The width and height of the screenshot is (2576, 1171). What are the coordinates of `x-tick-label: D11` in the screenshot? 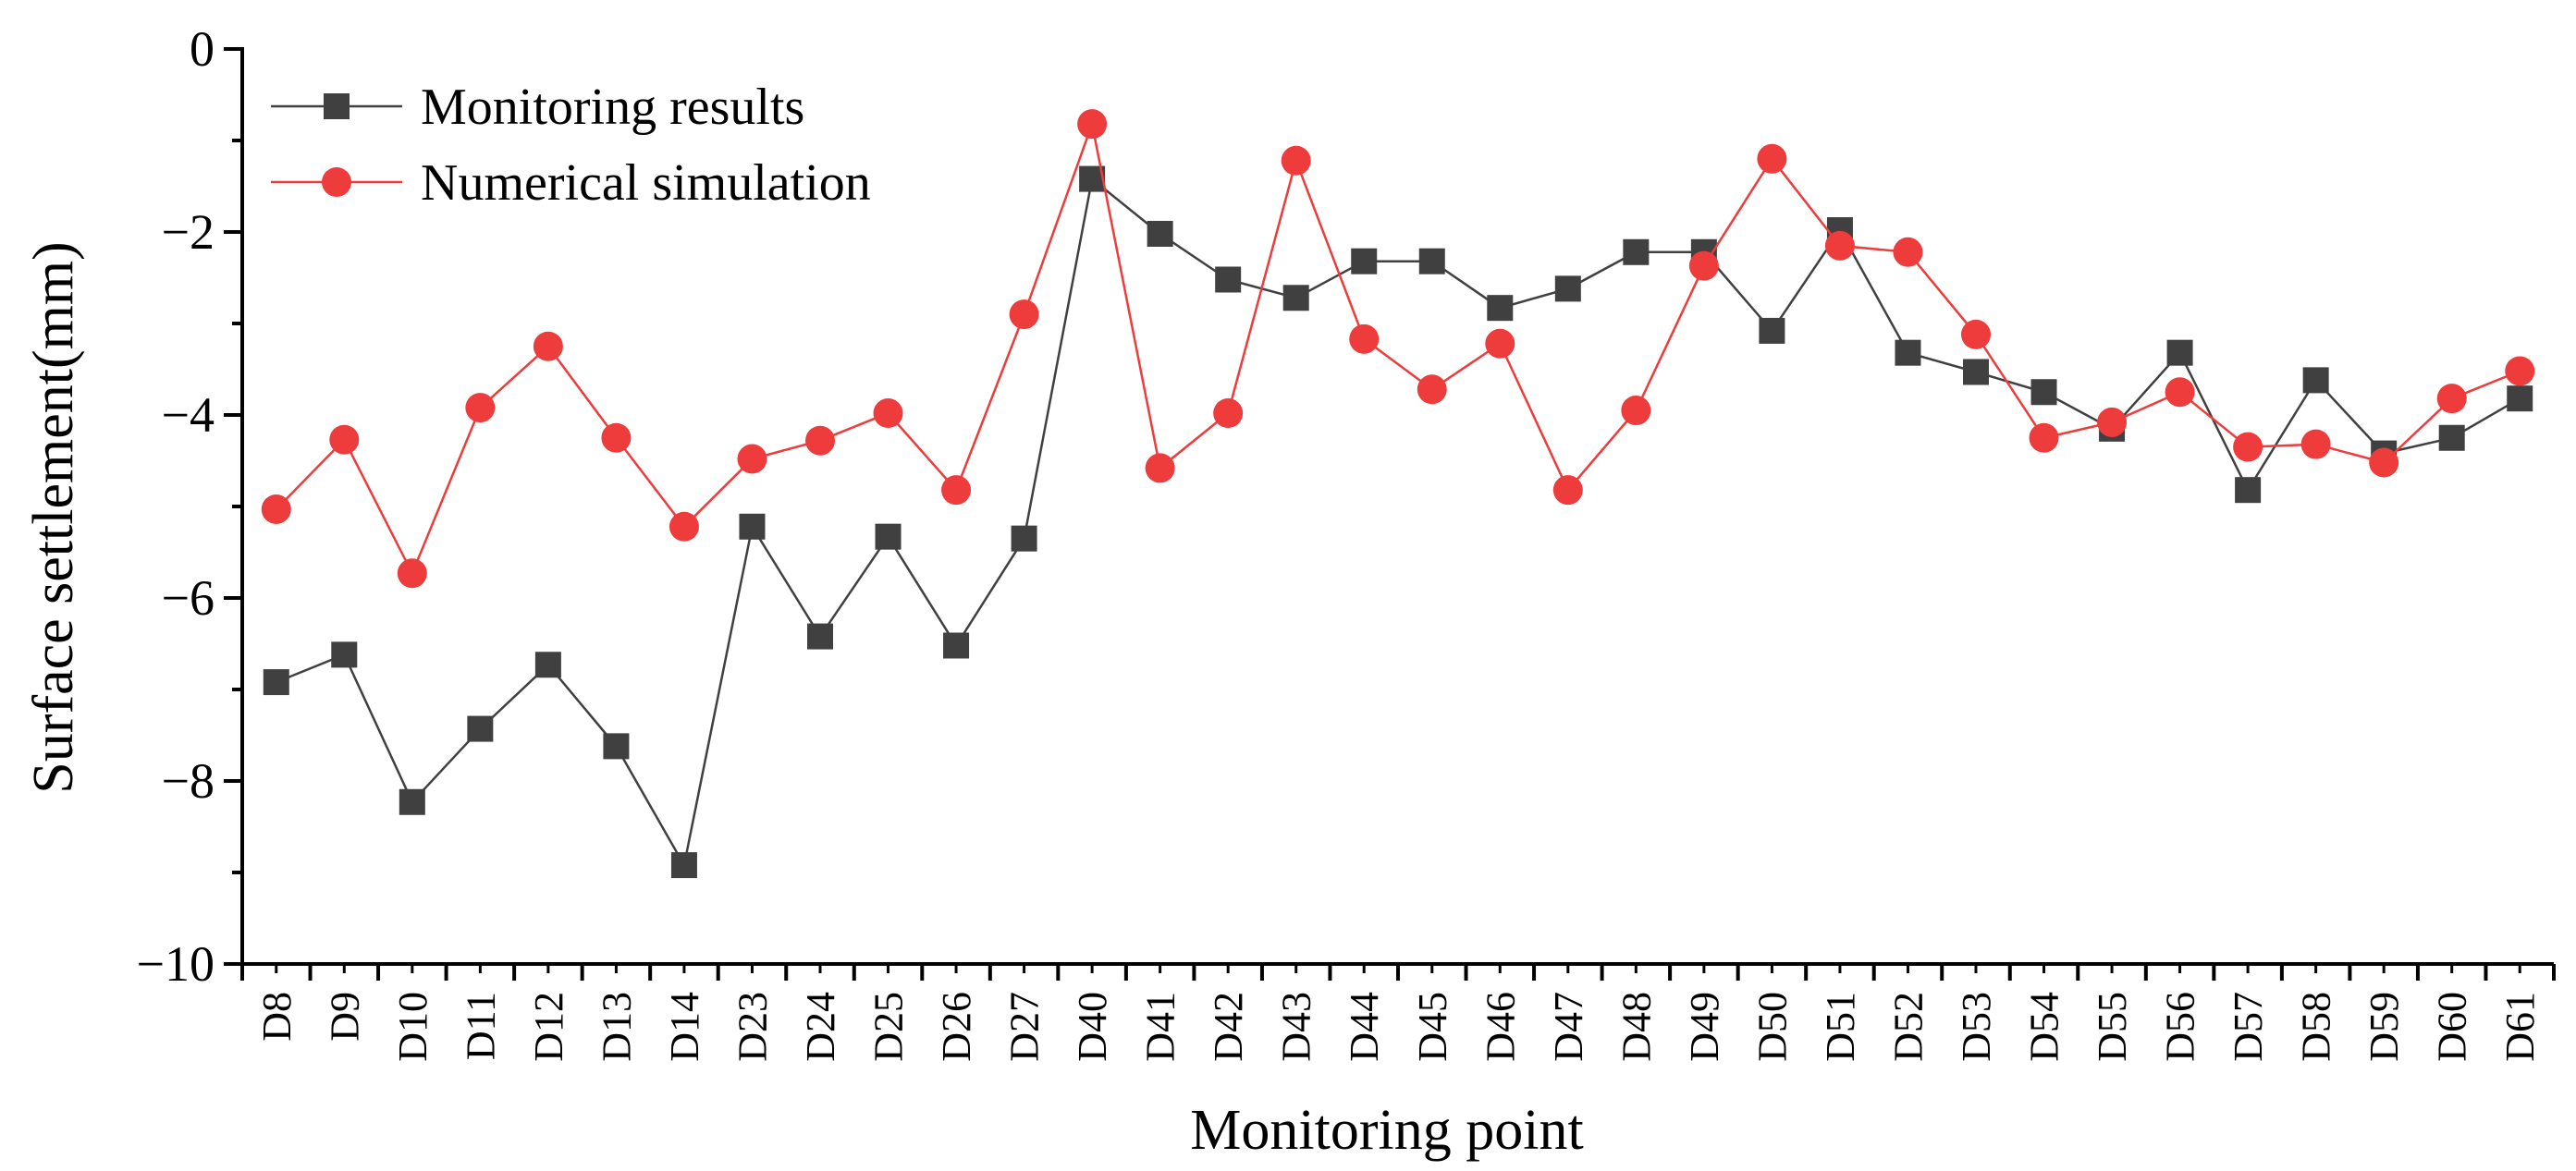 It's located at (480, 1026).